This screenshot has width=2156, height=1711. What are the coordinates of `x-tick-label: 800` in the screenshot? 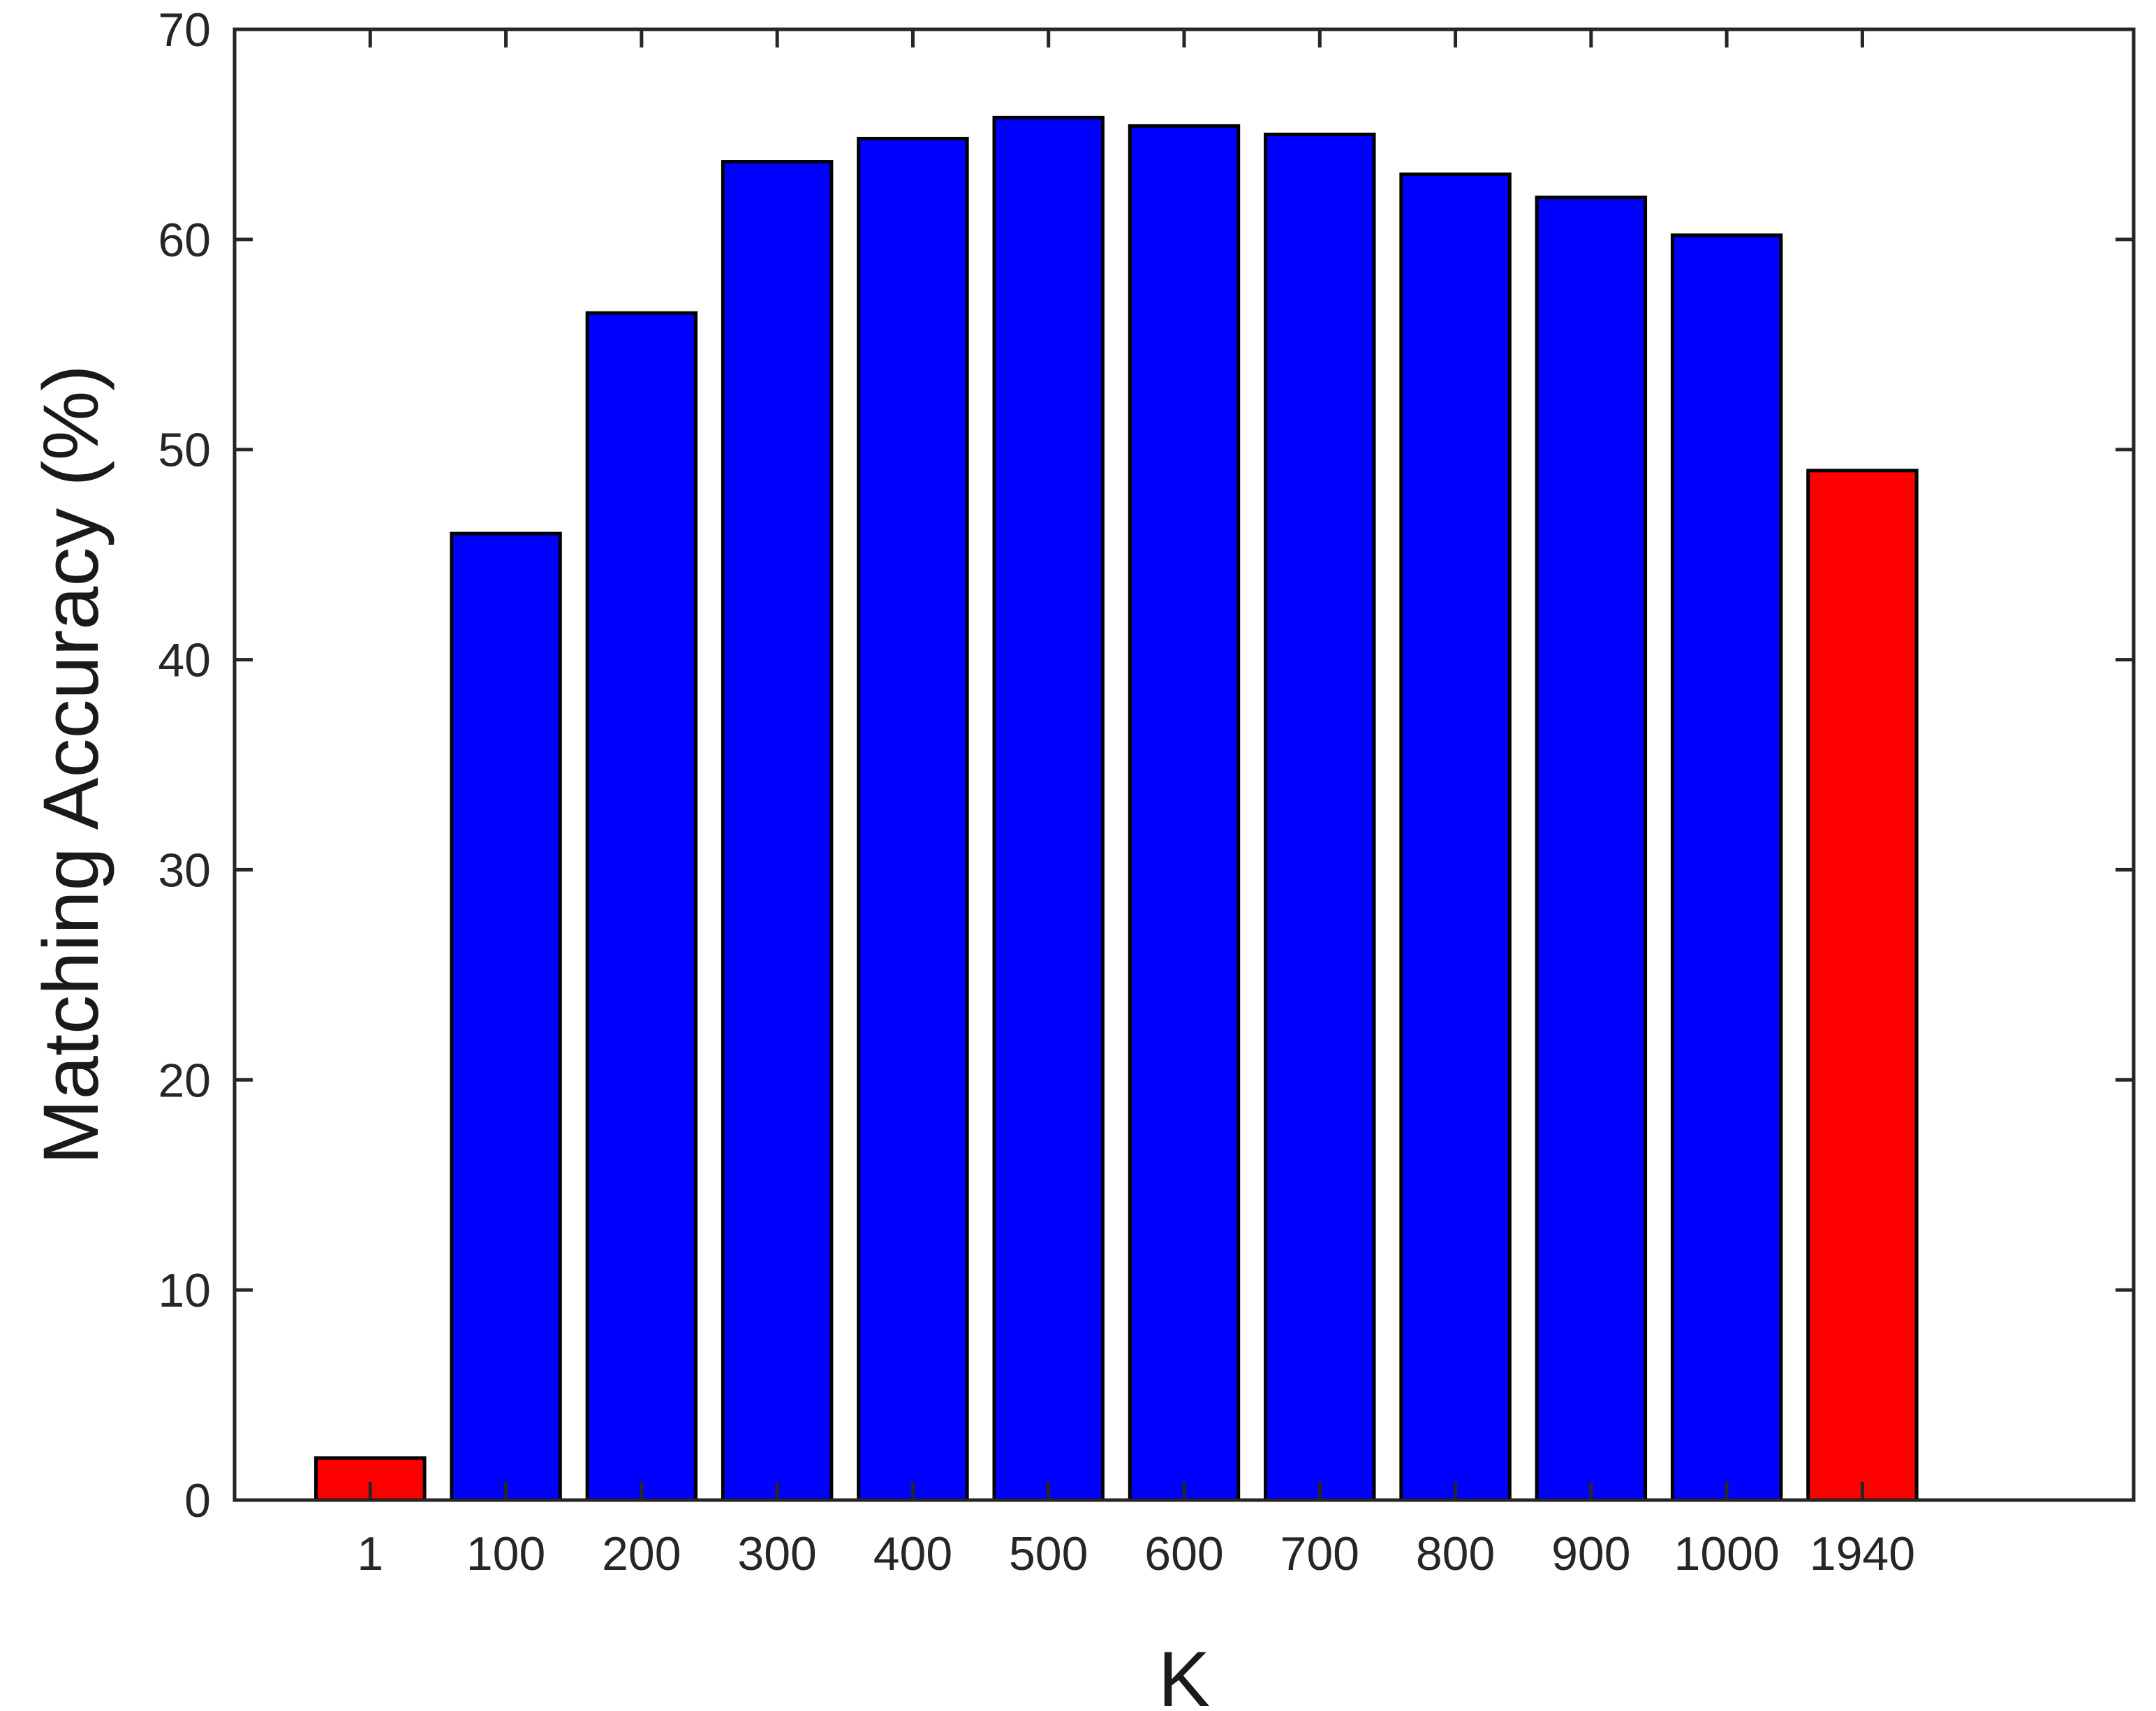 It's located at (1456, 1554).